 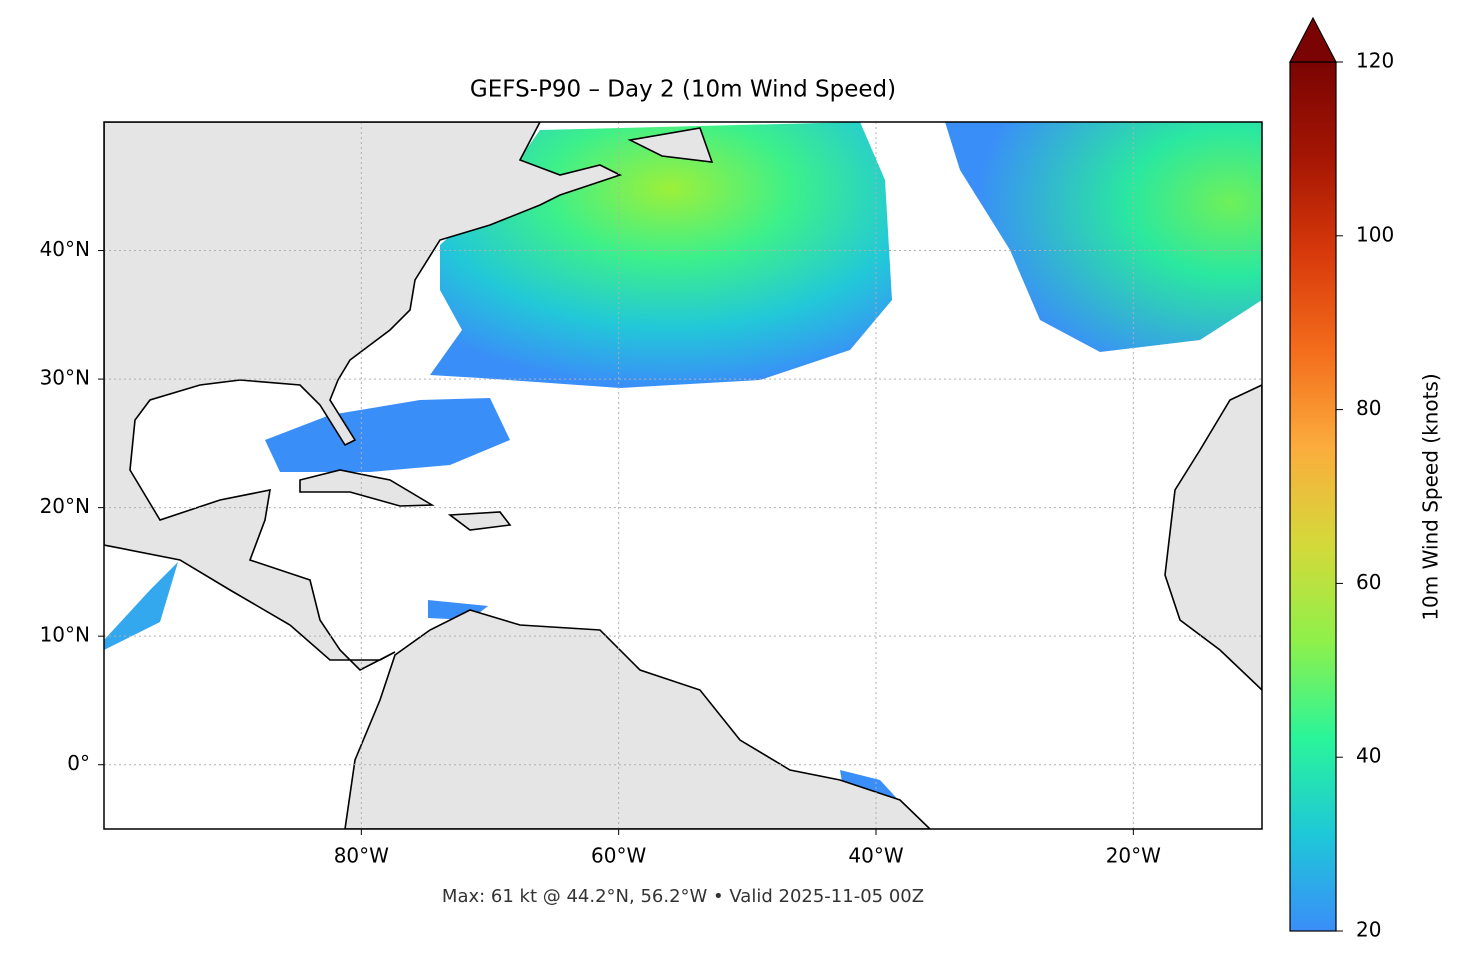 I want to click on chart-title: GEFS-P90 – Day 2 (10m Wind Speed), so click(x=683, y=90).